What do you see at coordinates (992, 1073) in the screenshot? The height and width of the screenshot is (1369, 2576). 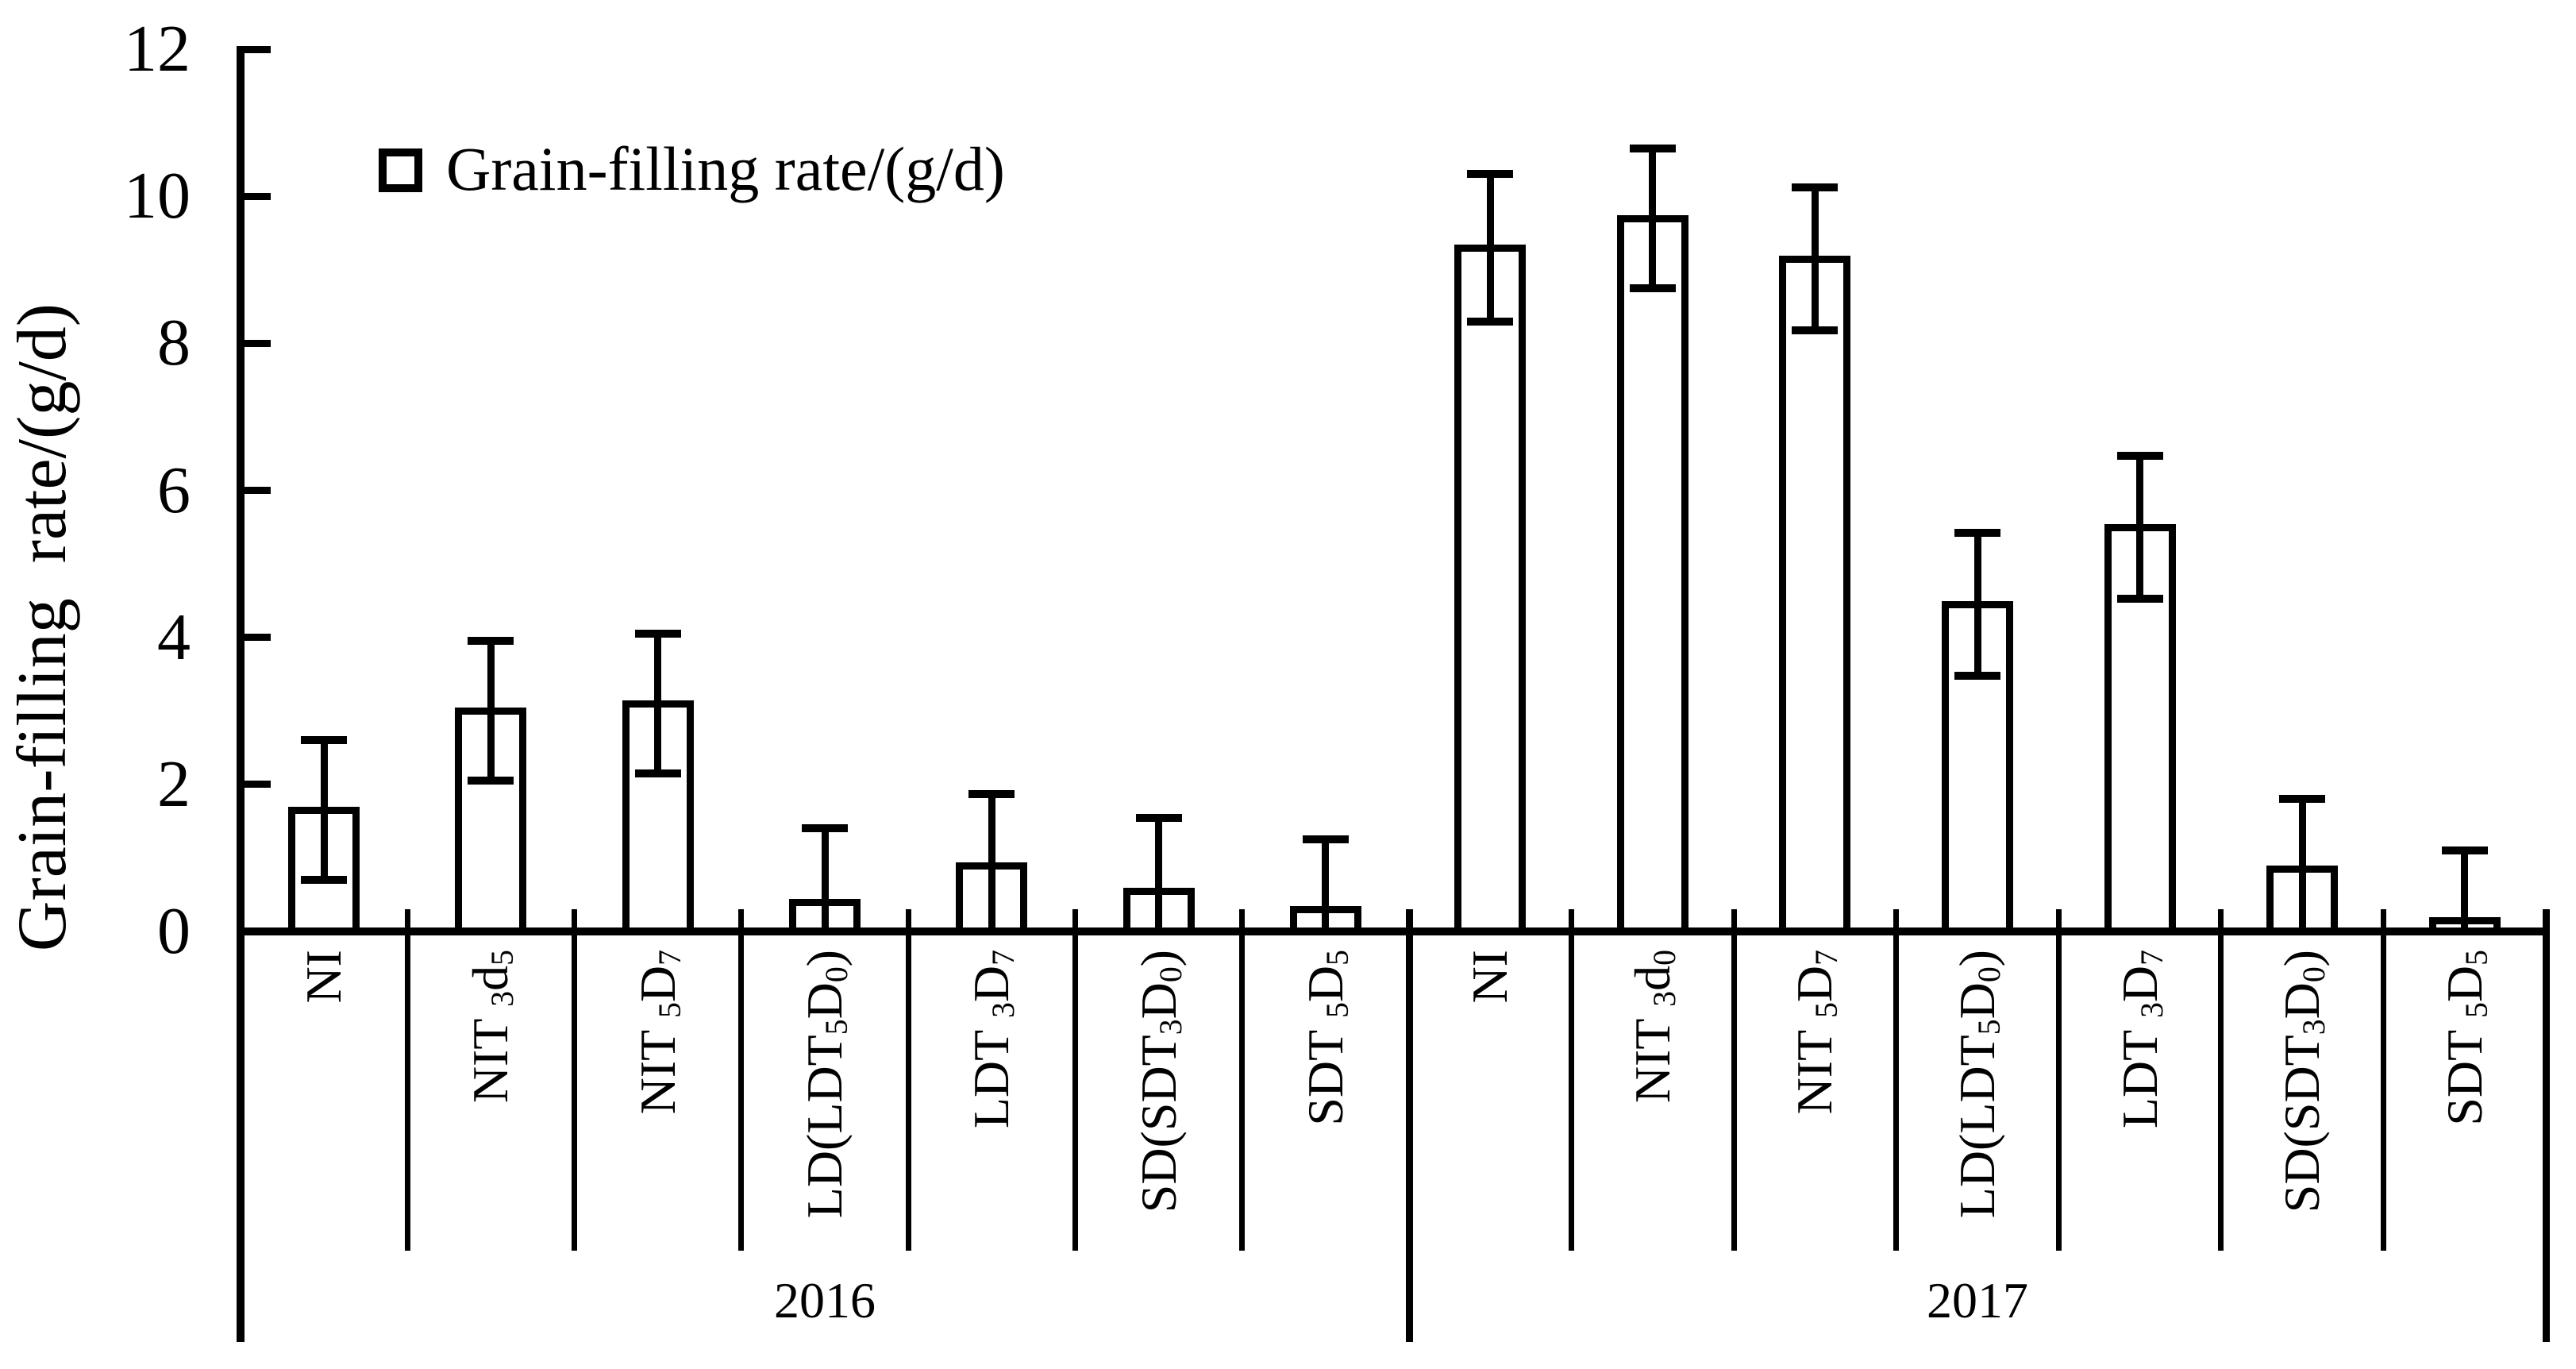 I see `label-text: LDT` at bounding box center [992, 1073].